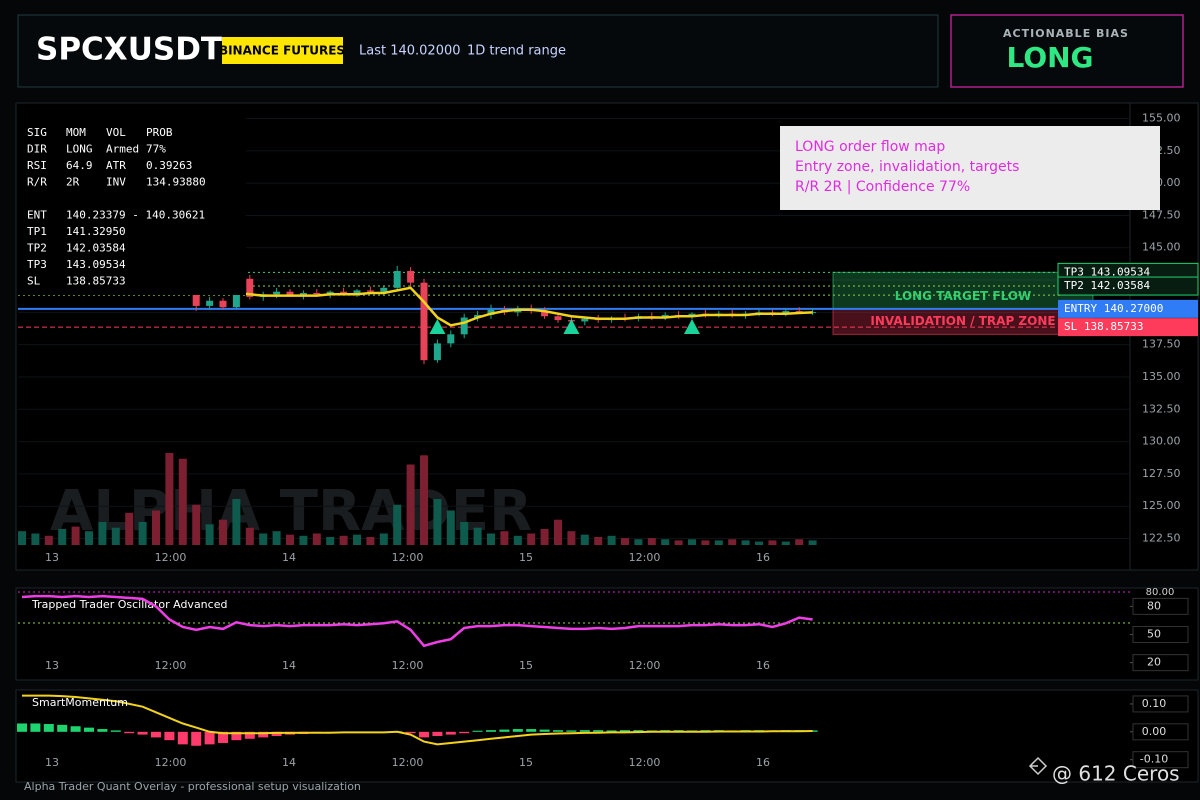 This screenshot has width=1200, height=800. Describe the element at coordinates (1154, 759) in the screenshot. I see `y-tick-label: -0.10` at that location.